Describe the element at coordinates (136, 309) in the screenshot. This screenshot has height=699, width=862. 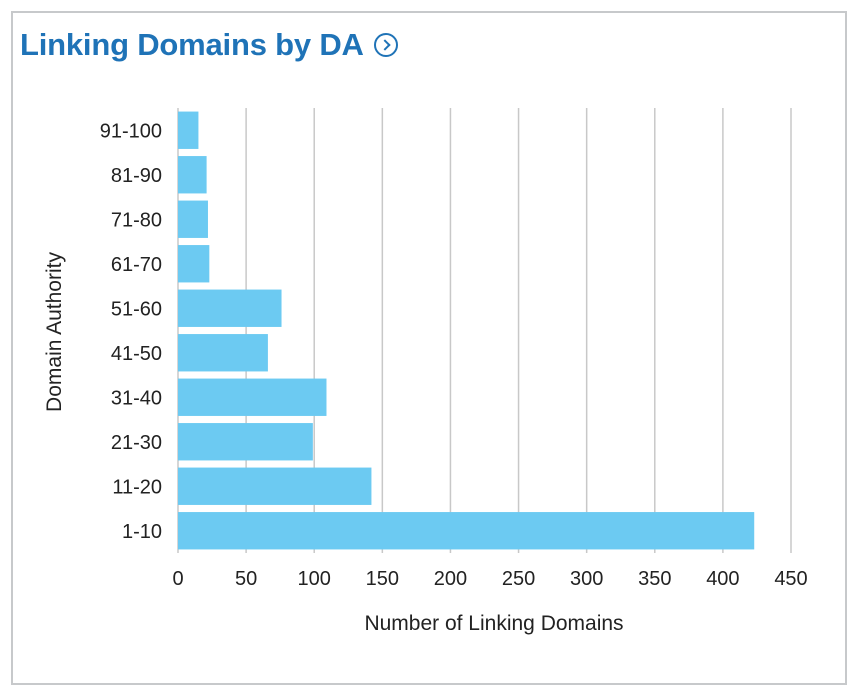
I see `y-tick-label: 51-60` at that location.